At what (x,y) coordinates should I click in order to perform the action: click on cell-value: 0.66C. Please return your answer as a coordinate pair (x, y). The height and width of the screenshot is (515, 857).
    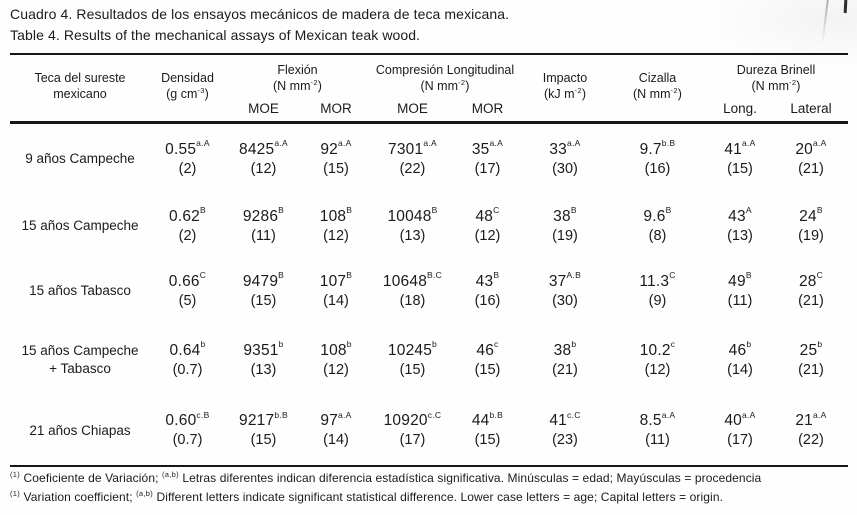
    Looking at the image, I should click on (187, 280).